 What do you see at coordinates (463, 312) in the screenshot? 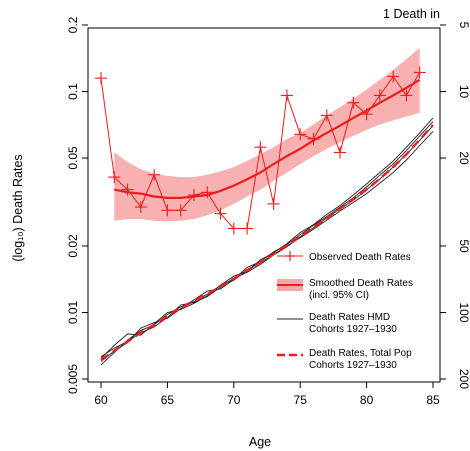
I see `right-tick-label: 100` at bounding box center [463, 312].